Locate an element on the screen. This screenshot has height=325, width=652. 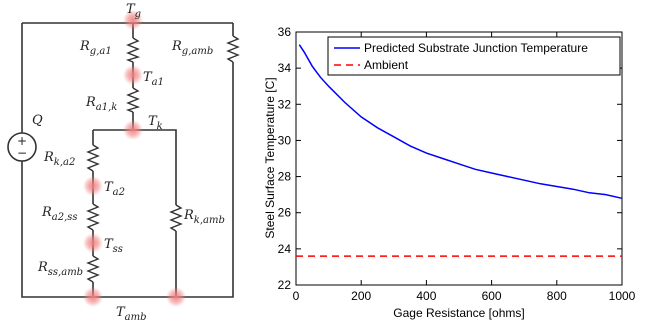
y-tick-label: 32 is located at coordinates (285, 104).